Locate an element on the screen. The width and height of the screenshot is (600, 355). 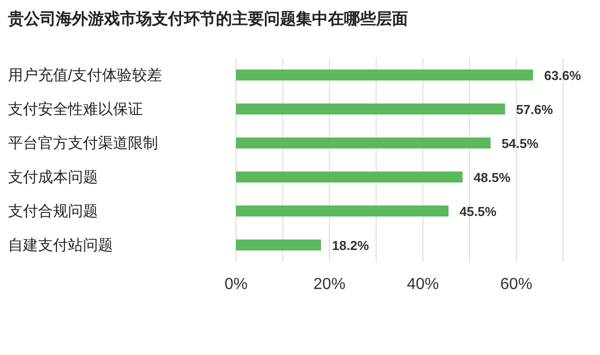
value-label: 57.6% is located at coordinates (534, 109).